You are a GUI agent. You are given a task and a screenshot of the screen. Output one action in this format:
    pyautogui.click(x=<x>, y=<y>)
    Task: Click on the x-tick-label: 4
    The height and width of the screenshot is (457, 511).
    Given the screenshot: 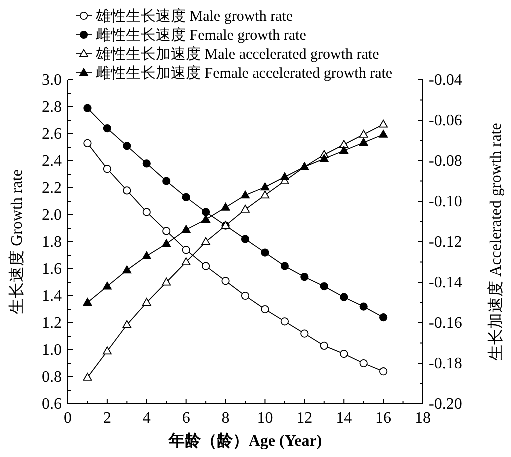 What is the action you would take?
    pyautogui.click(x=146, y=418)
    